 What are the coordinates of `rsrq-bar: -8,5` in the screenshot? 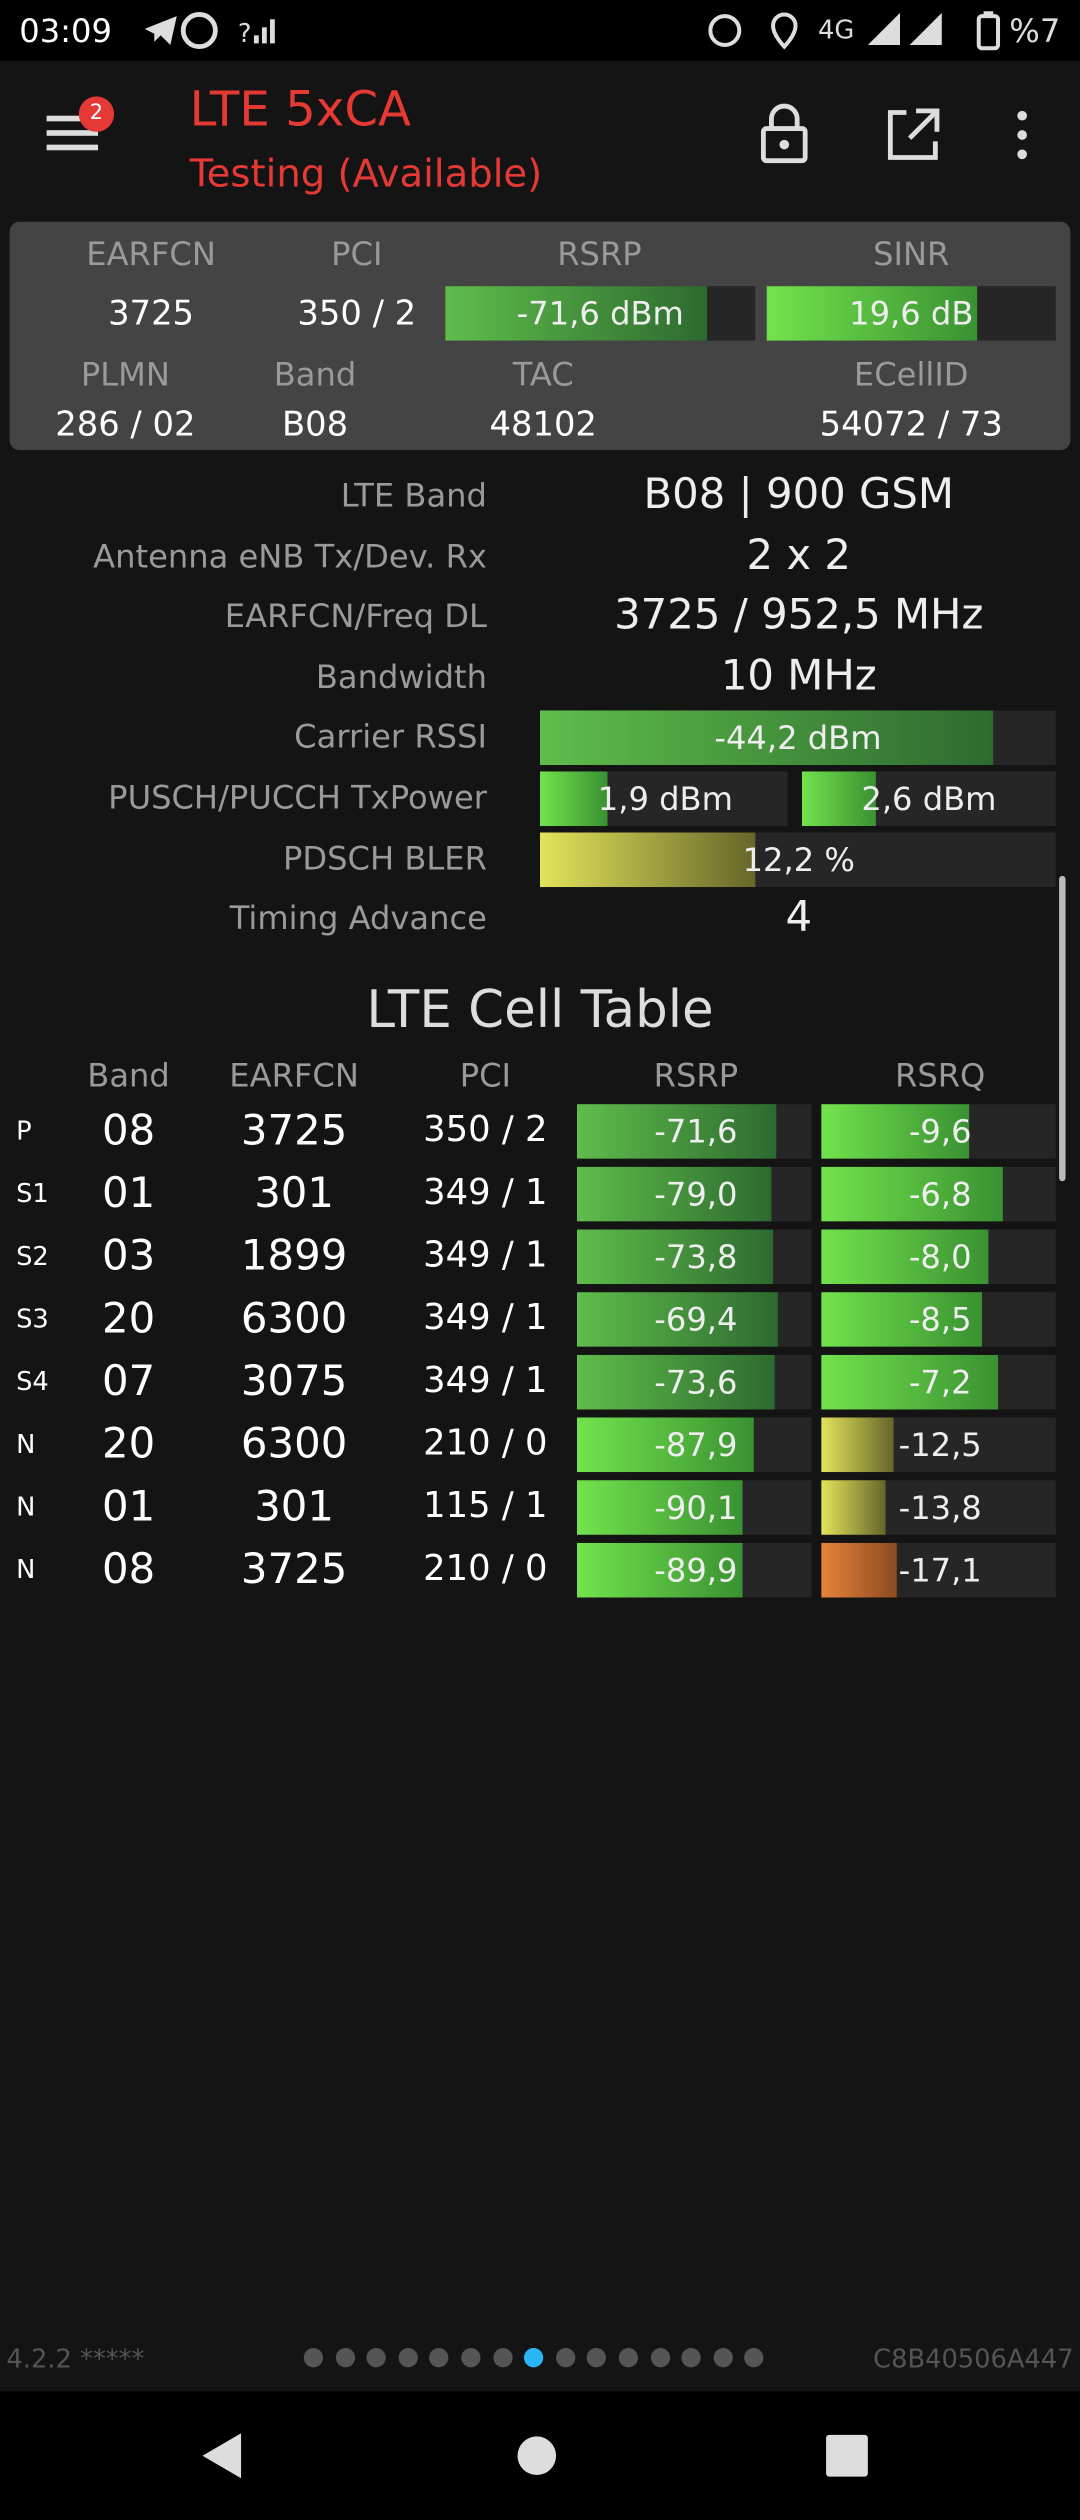 It's located at (938, 1319).